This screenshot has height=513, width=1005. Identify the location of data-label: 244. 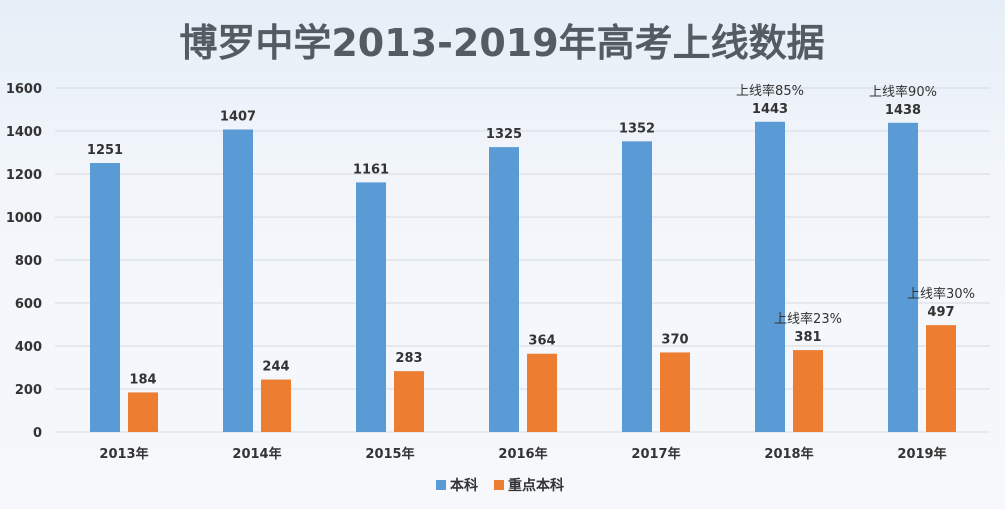
(275, 367).